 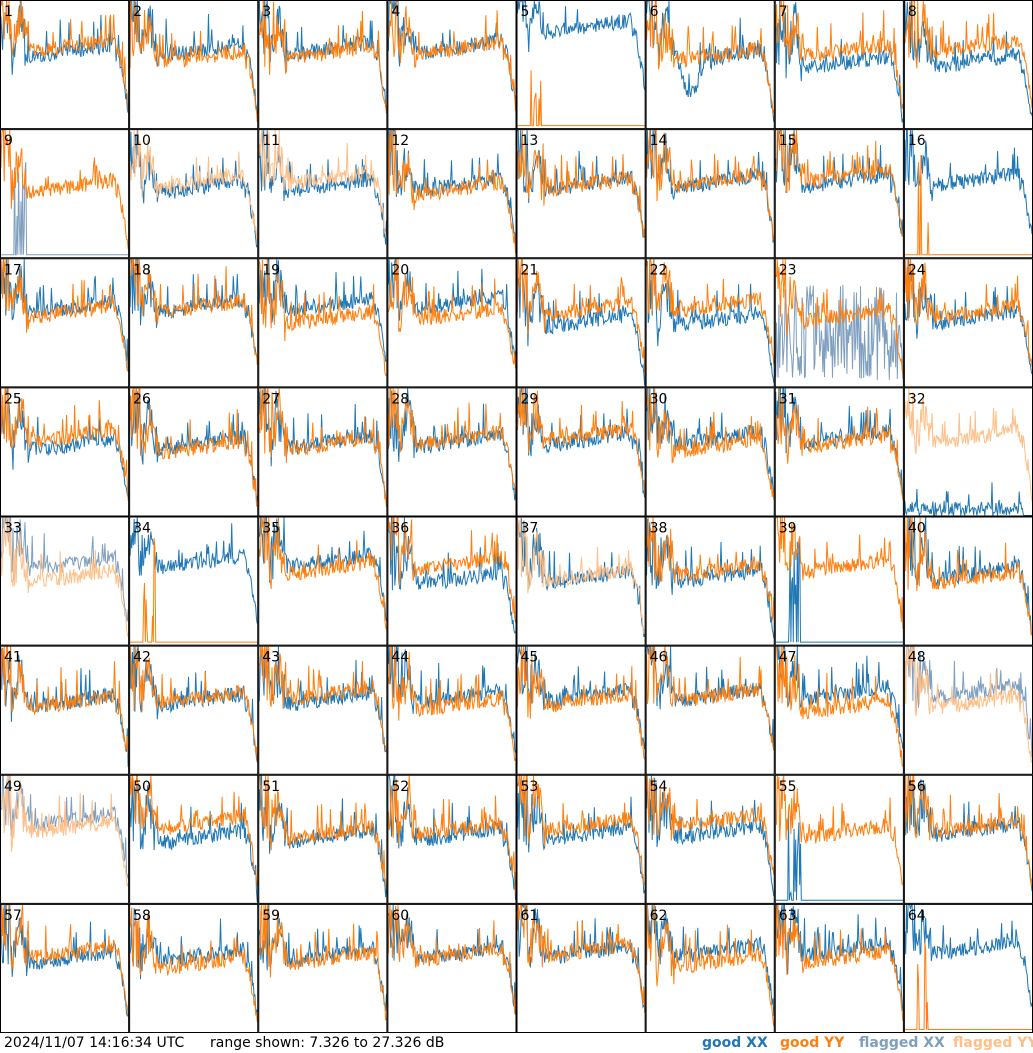 I want to click on panel-32: 32, so click(x=968, y=452).